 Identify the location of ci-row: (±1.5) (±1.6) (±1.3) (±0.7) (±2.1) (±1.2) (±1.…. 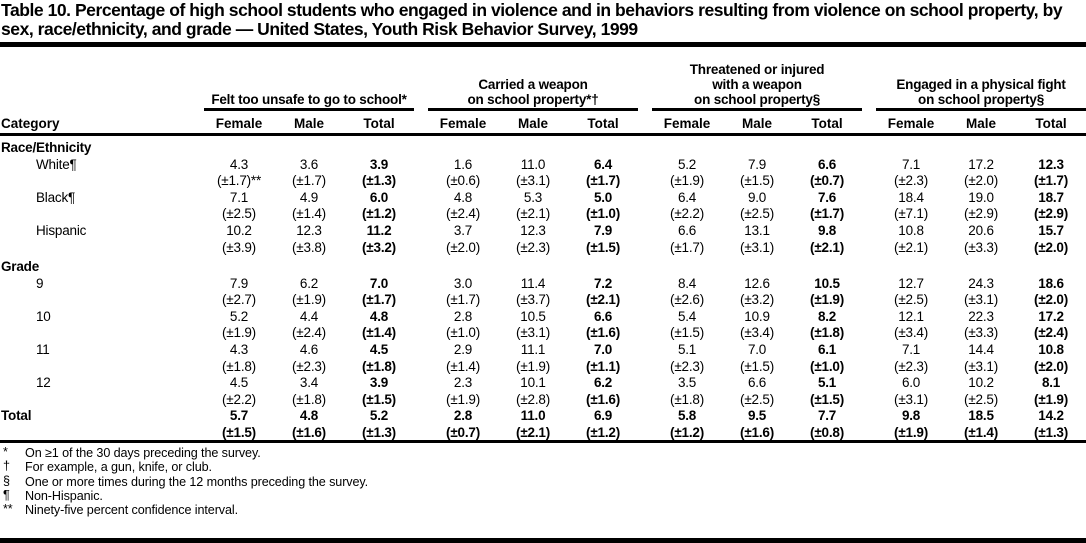
(543, 433).